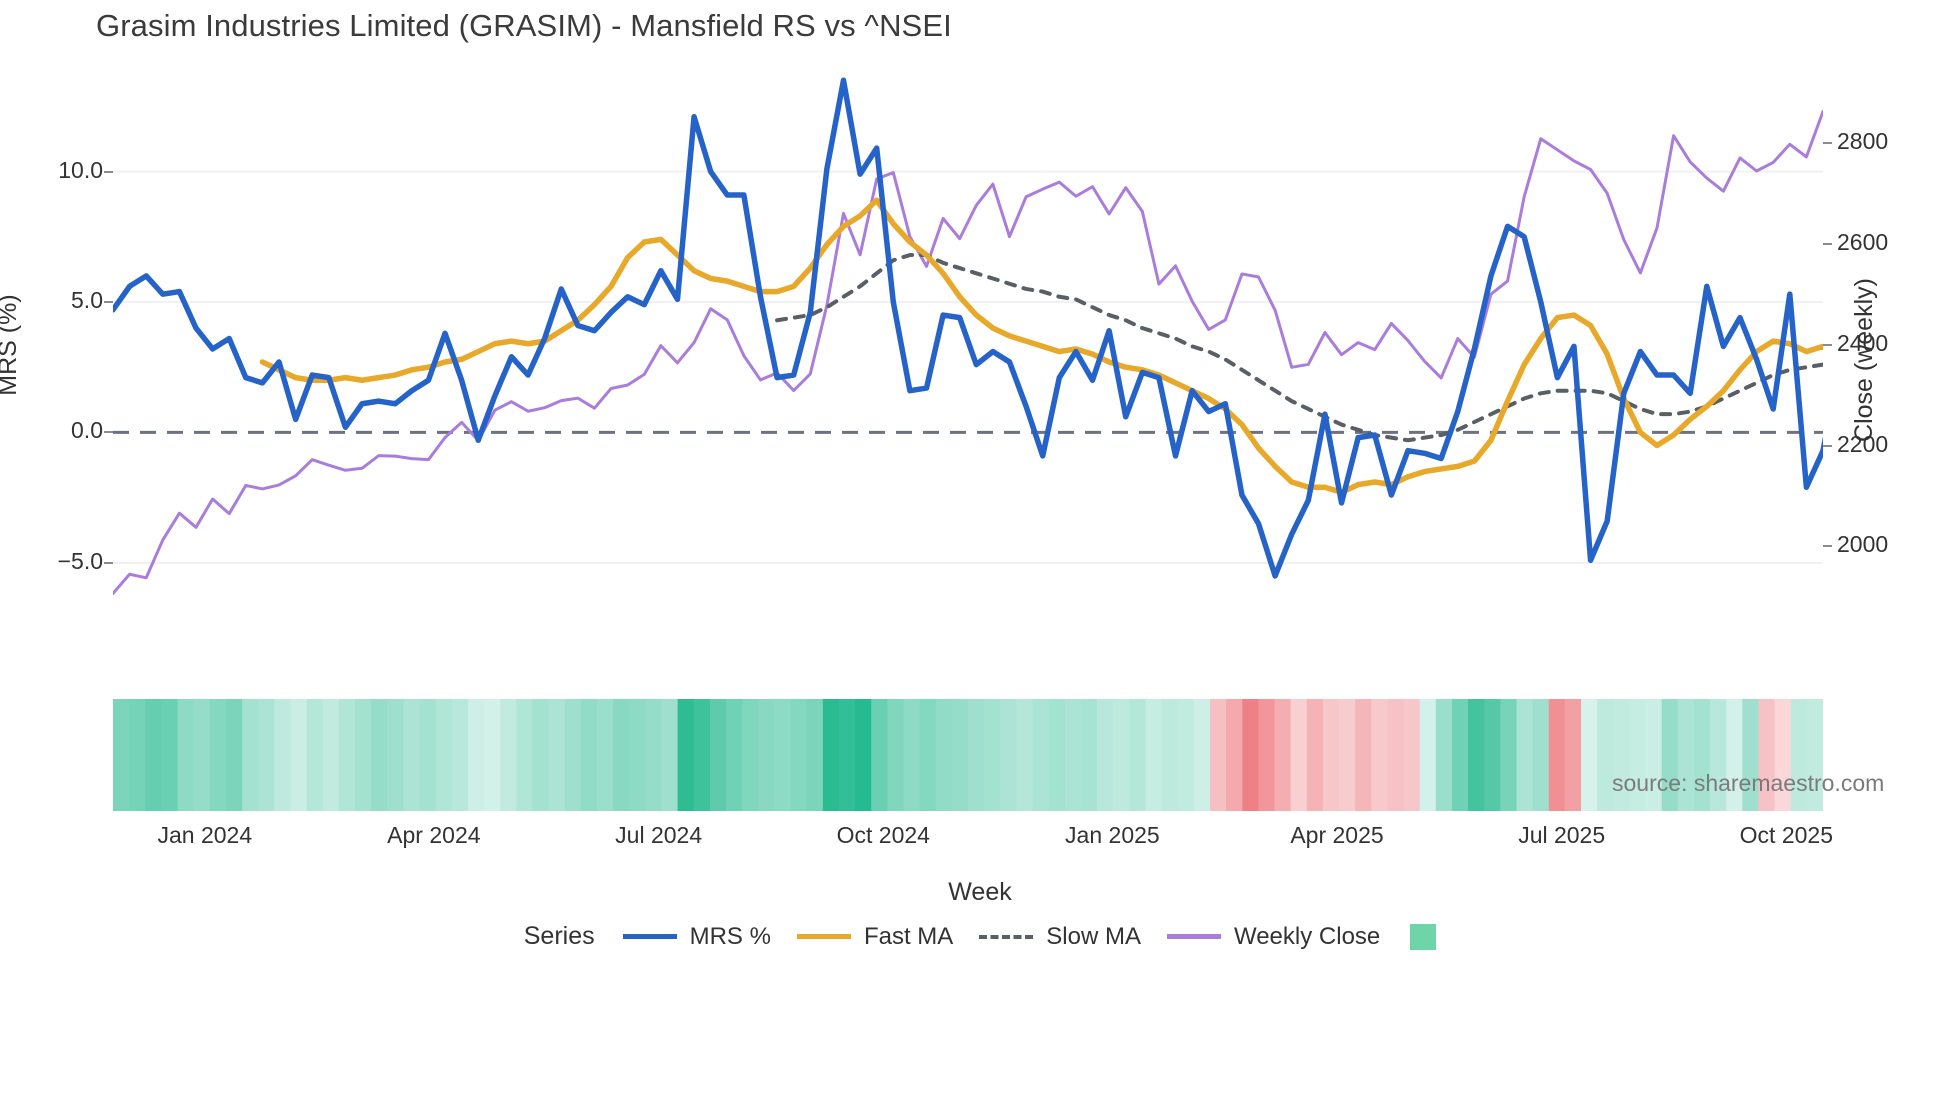  I want to click on legend-item-fast-ma: Fast MA, so click(875, 936).